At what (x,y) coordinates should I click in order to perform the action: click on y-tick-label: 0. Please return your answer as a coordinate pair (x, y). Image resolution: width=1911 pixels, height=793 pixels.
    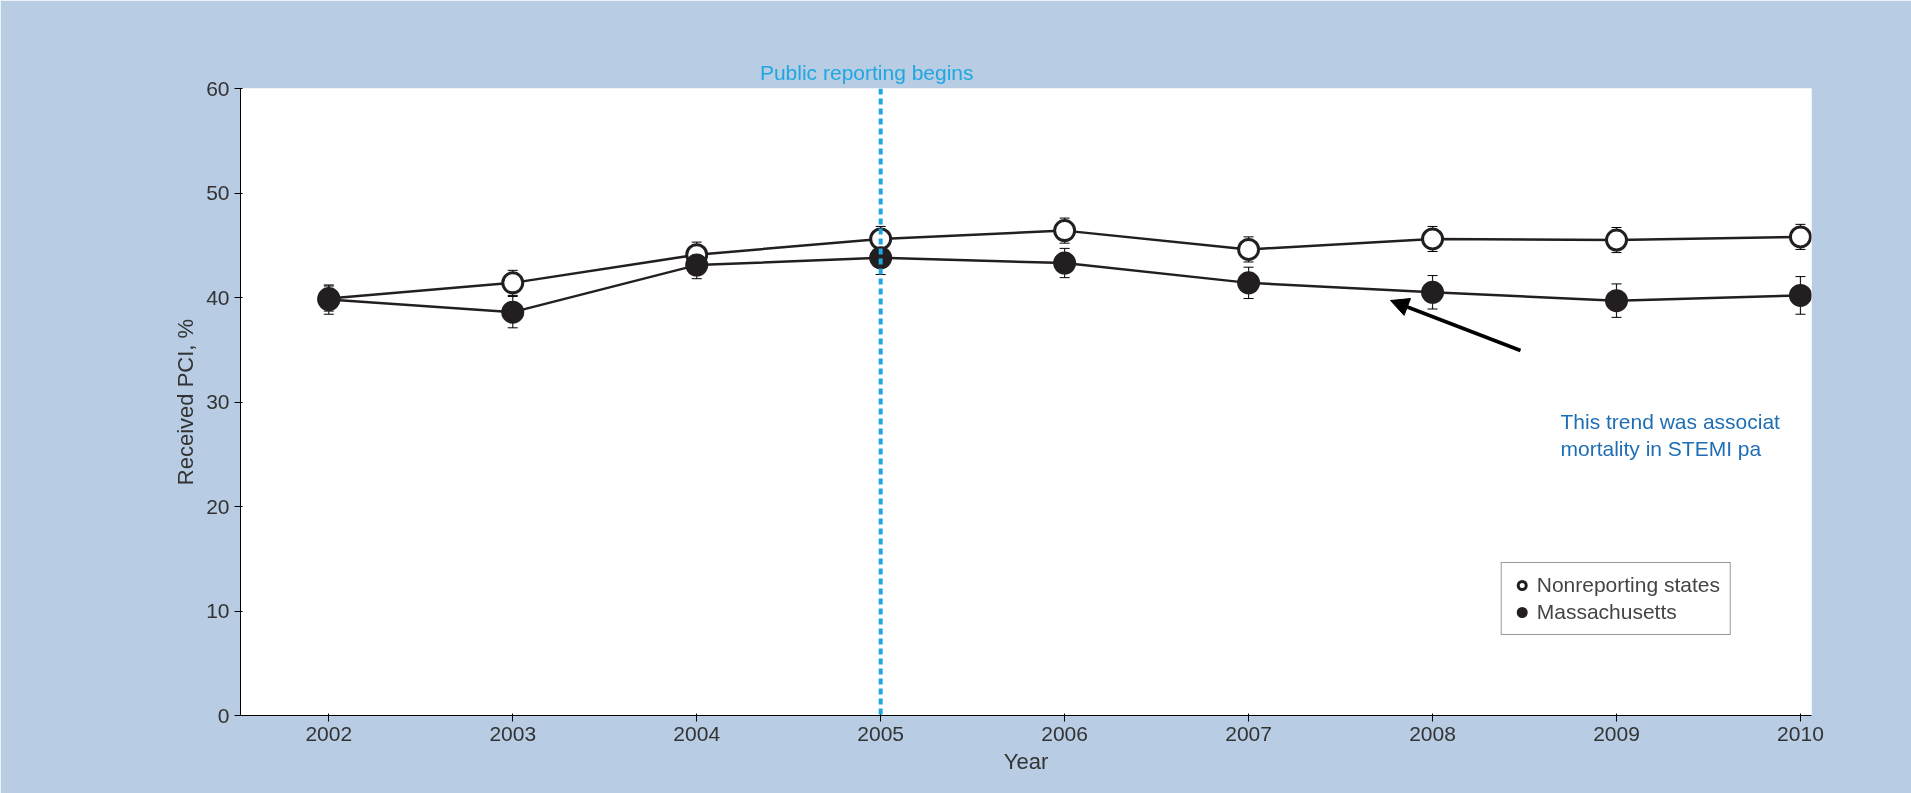
    Looking at the image, I should click on (223, 715).